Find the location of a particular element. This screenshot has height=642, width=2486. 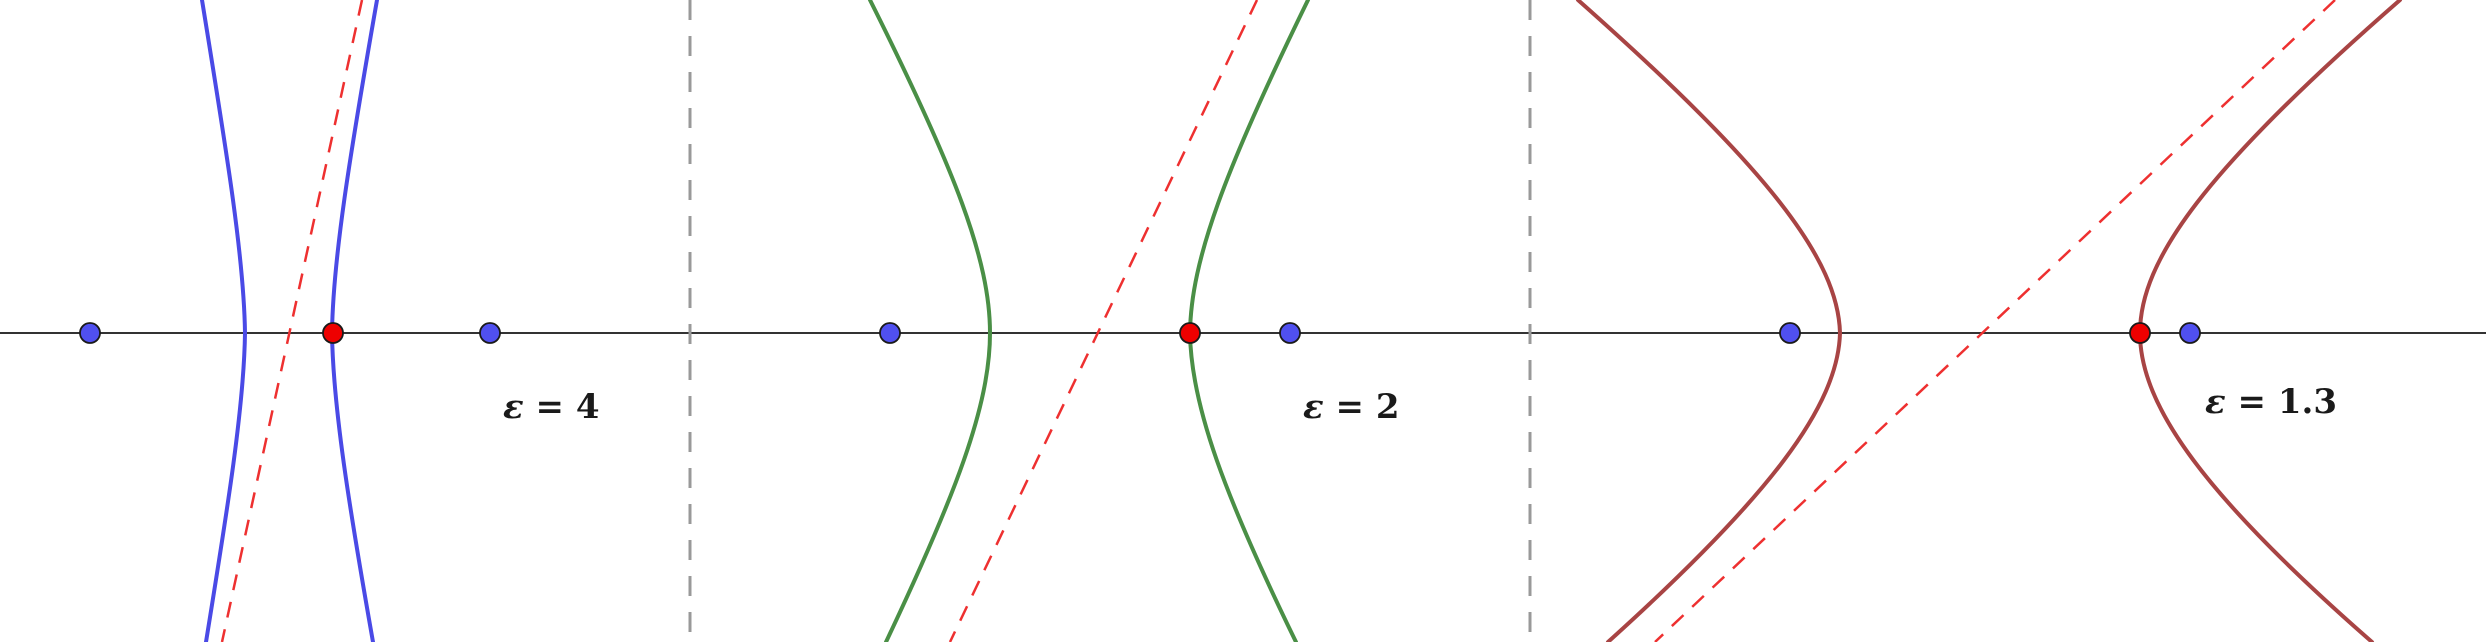

eccentricity-label-eps-2: ε = 2 is located at coordinates (1351, 407).